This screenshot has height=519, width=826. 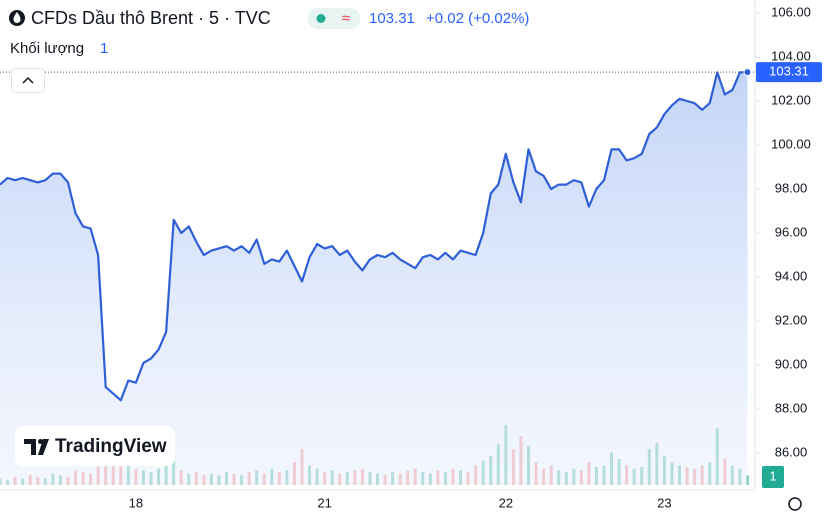 I want to click on chevron-icon, so click(x=28, y=80).